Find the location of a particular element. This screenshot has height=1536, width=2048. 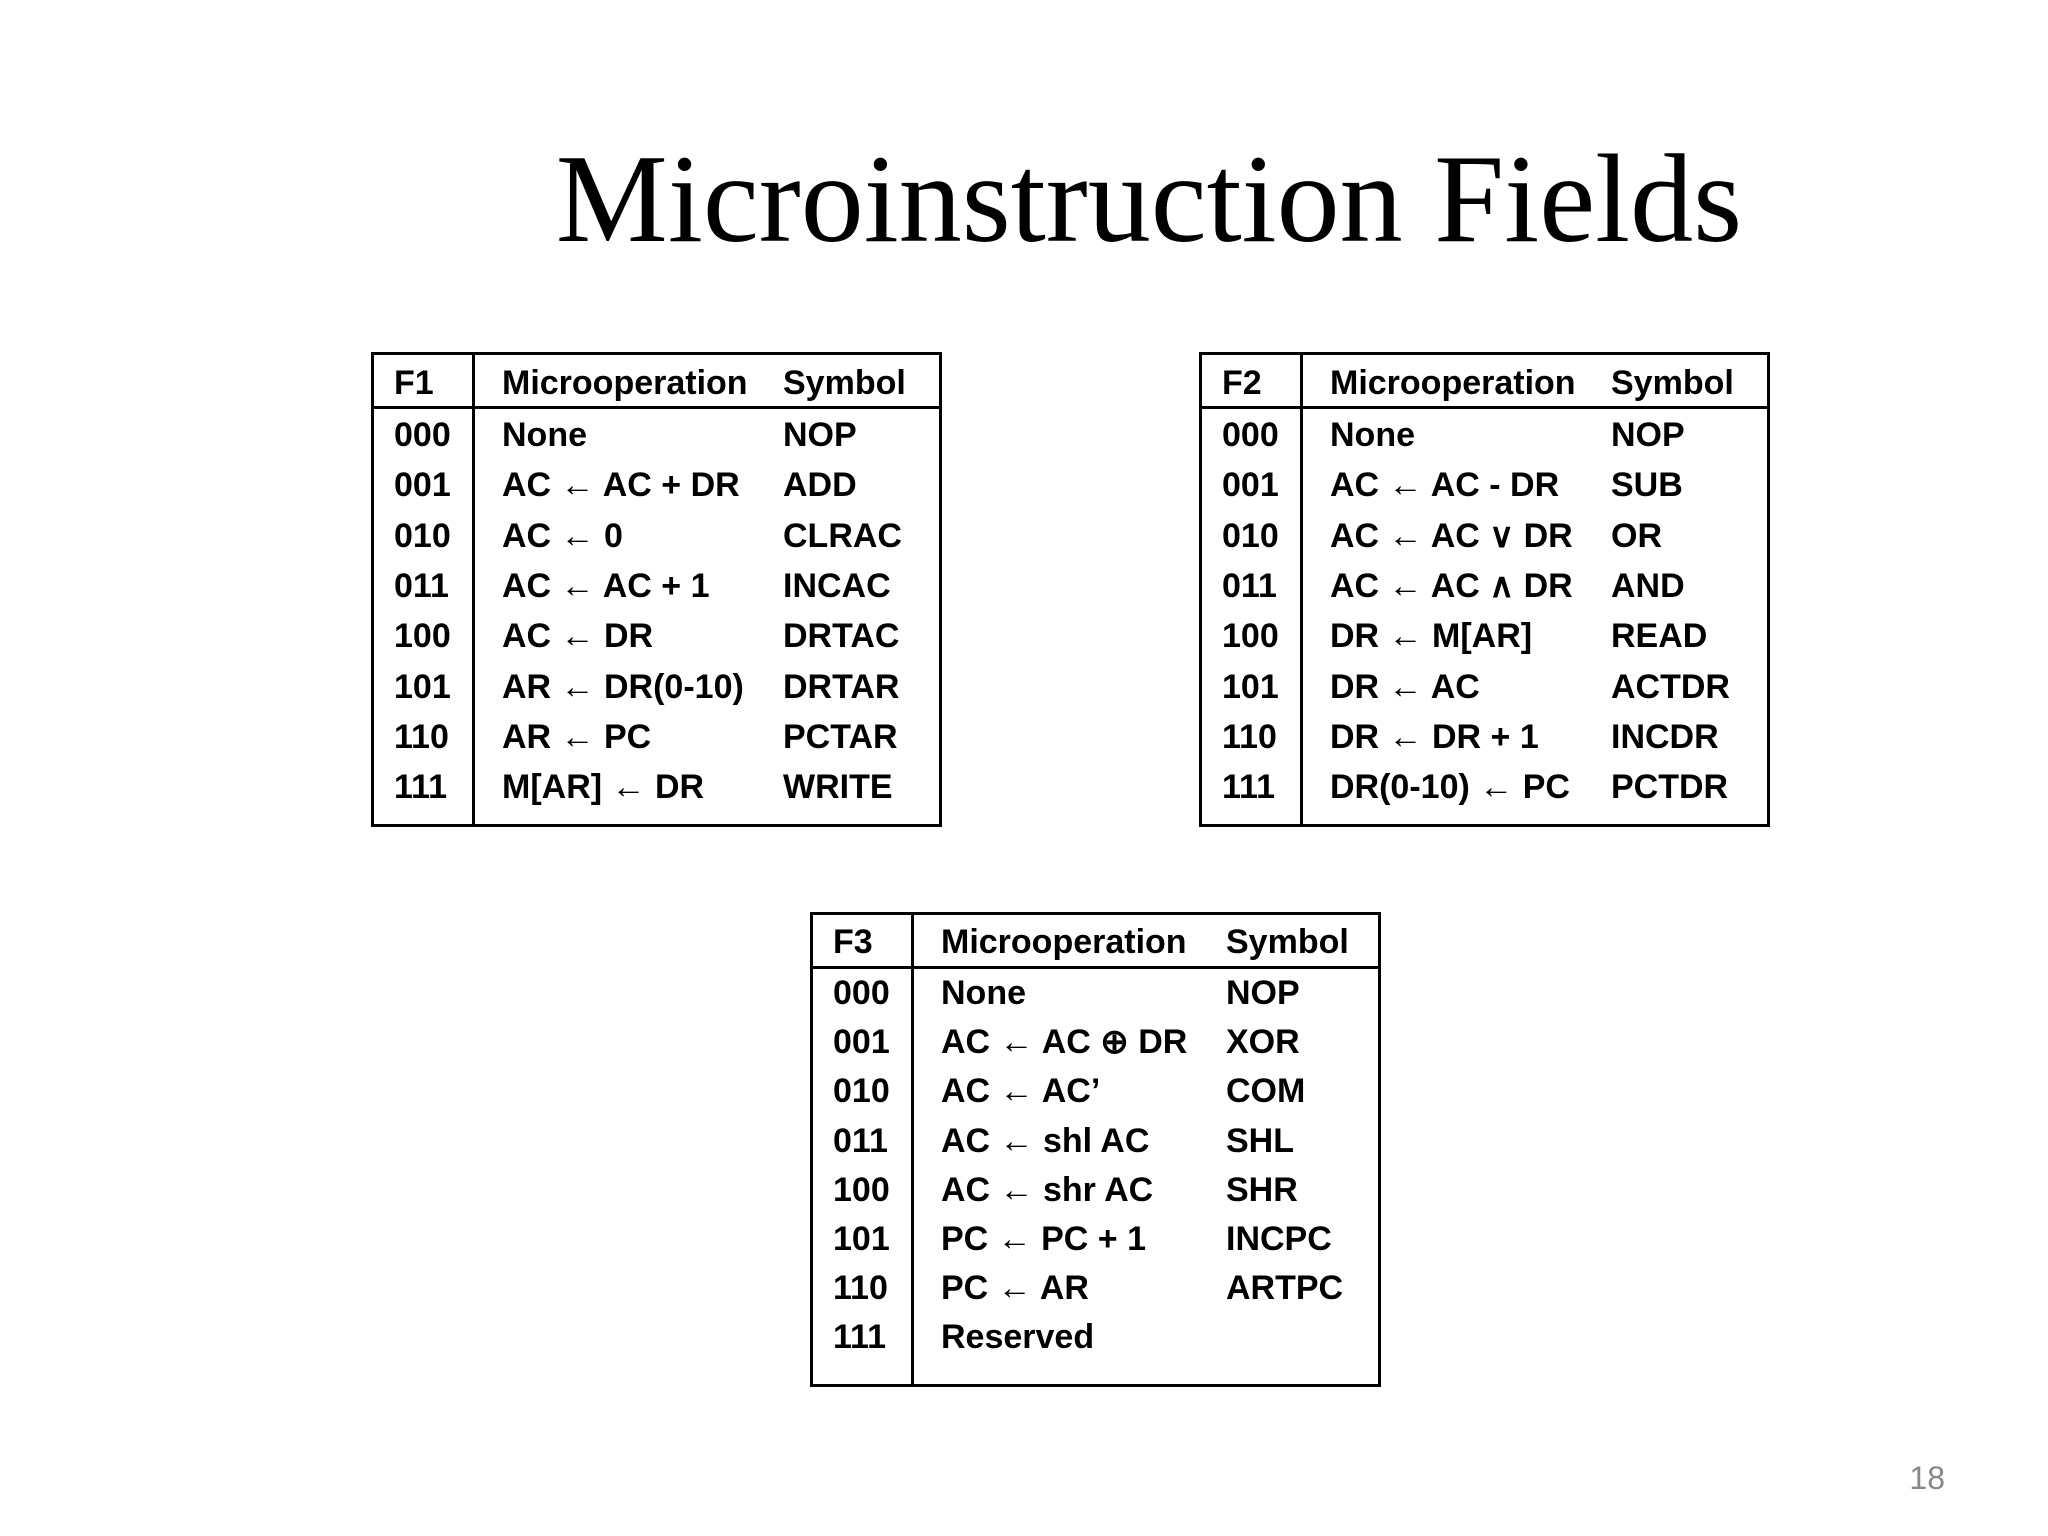

table-row: 111 DR(0-10) ← PC PCTDR is located at coordinates (1484, 787).